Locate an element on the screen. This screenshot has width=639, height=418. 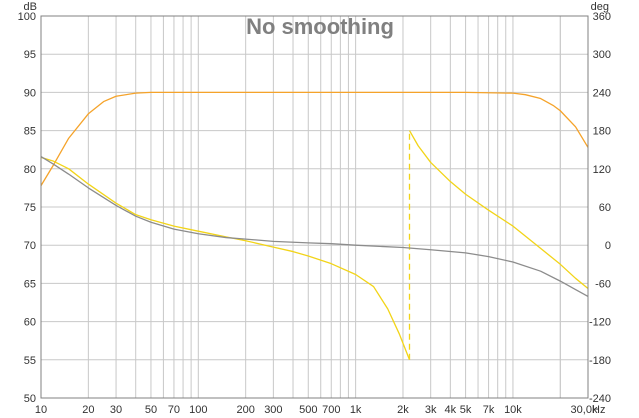
x-tick-label: 5k is located at coordinates (466, 410).